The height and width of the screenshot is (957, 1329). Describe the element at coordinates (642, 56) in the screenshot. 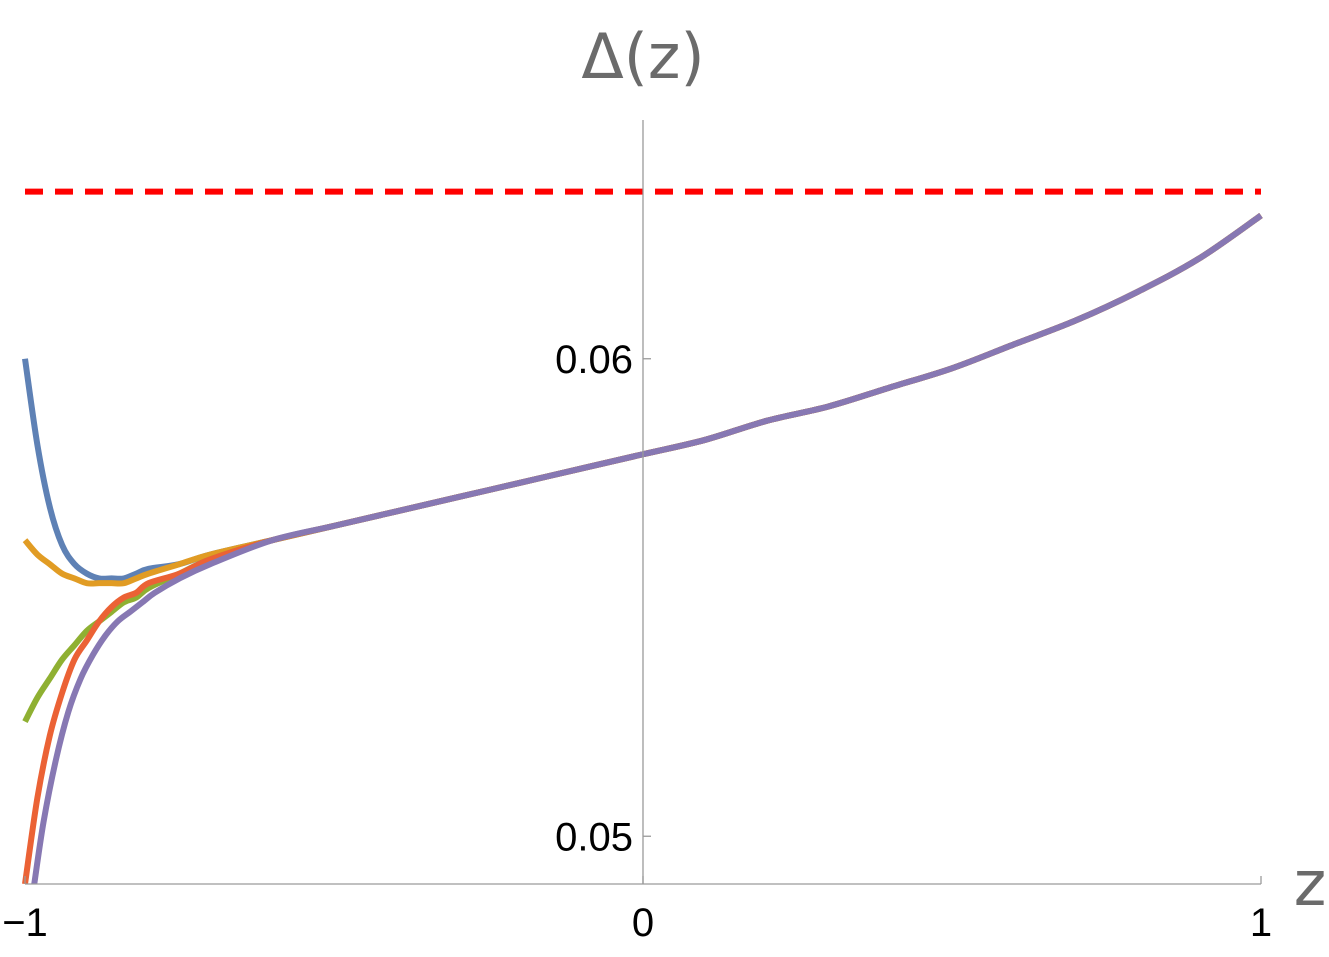

I see `y-axis-title: Δ(z)` at that location.